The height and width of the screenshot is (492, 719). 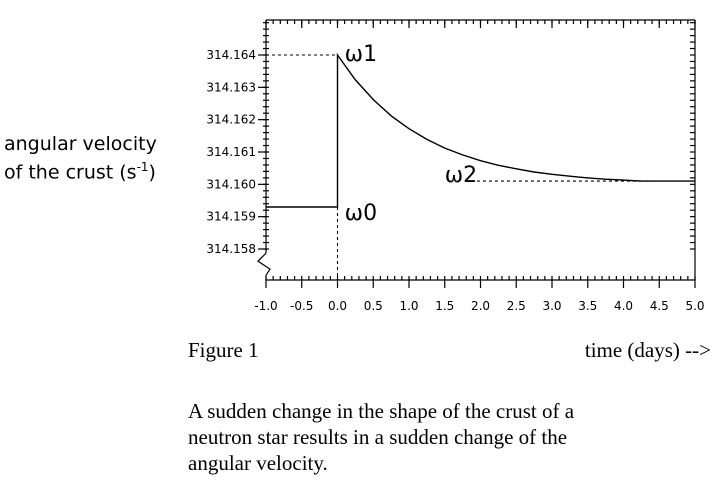 What do you see at coordinates (70, 172) in the screenshot?
I see `y-axis-label-text: of the crust (s` at bounding box center [70, 172].